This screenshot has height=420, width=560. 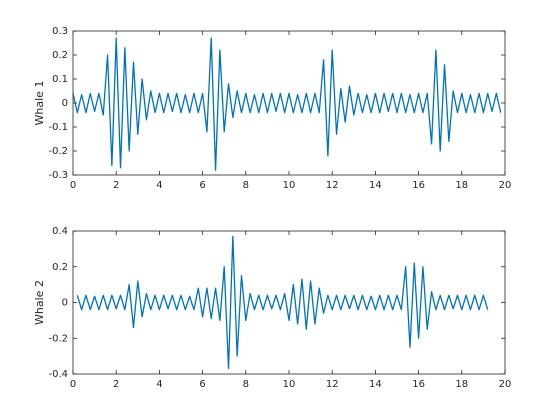 What do you see at coordinates (60, 31) in the screenshot?
I see `y-tick-label: 0.3` at bounding box center [60, 31].